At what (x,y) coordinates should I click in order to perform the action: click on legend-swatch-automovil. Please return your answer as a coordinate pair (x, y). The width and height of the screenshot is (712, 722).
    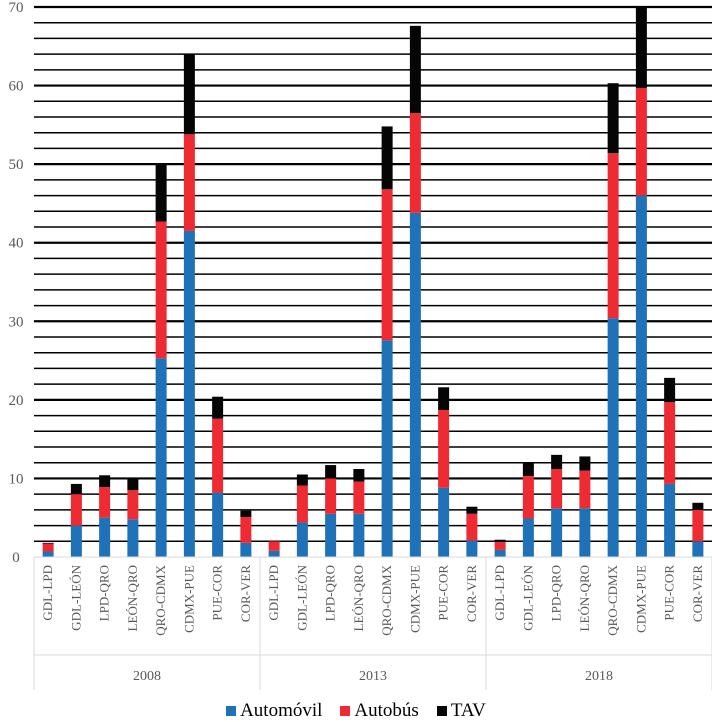
    Looking at the image, I should click on (231, 711).